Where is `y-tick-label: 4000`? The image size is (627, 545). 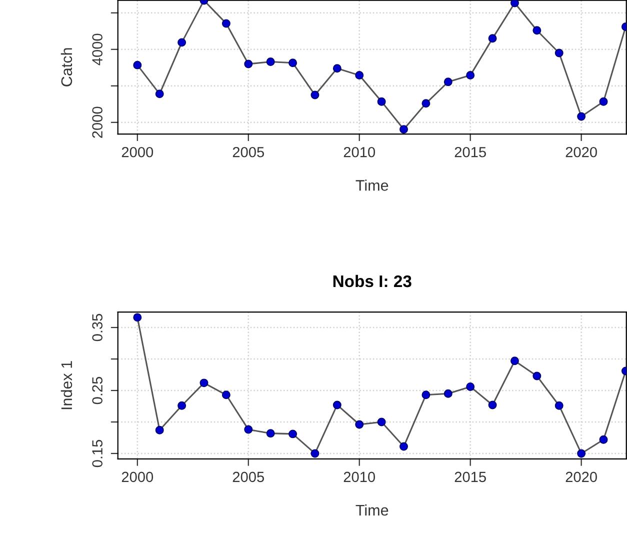 y-tick-label: 4000 is located at coordinates (97, 50).